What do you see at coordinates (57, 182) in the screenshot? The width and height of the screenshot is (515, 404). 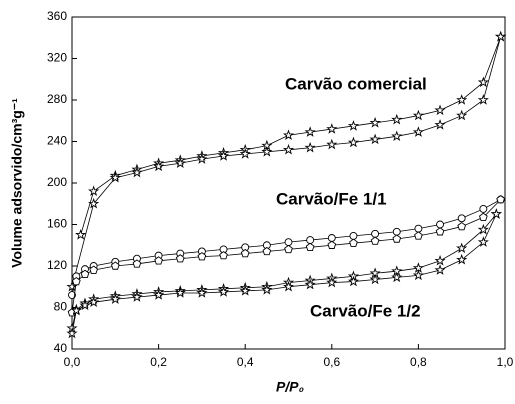 I see `y-tick-label: 200` at bounding box center [57, 182].